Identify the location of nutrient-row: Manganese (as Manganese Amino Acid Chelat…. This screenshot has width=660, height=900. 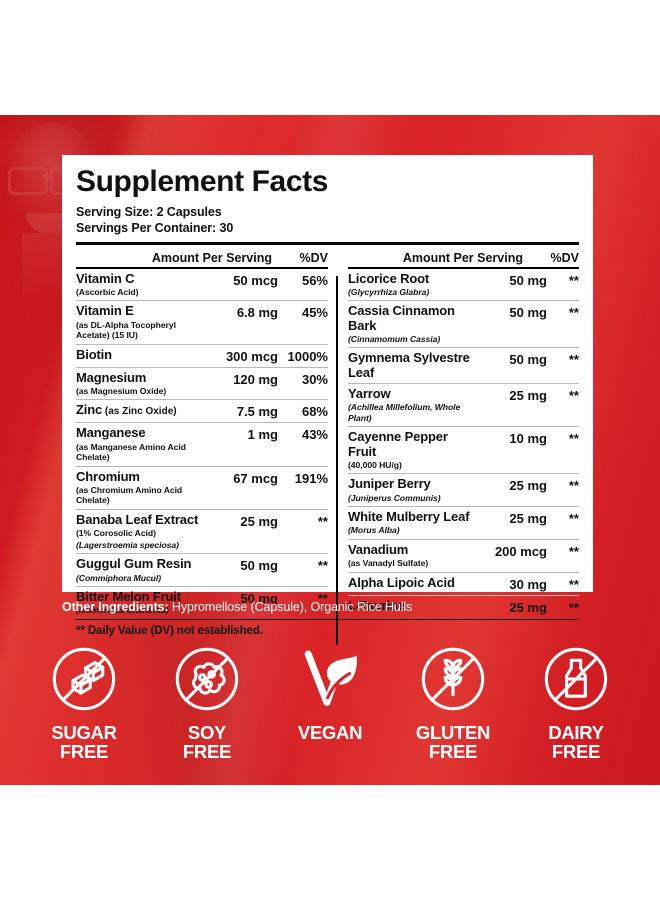
(202, 444).